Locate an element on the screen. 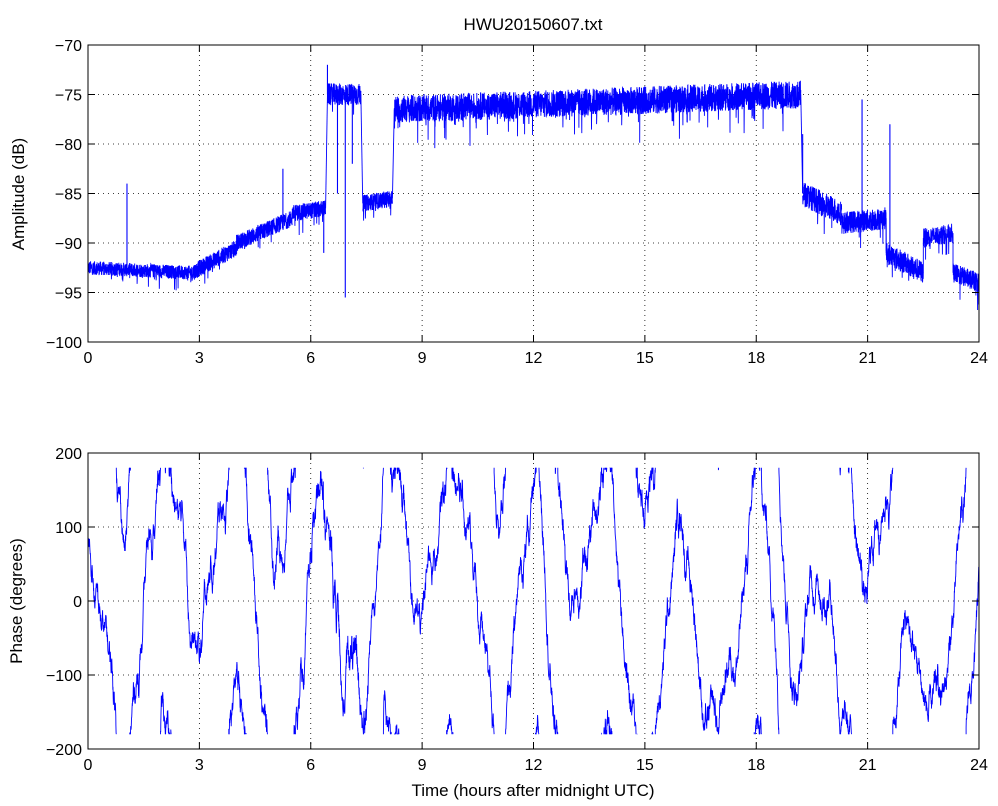 The height and width of the screenshot is (806, 998). amplitude-ytick-label: −85 is located at coordinates (68, 195).